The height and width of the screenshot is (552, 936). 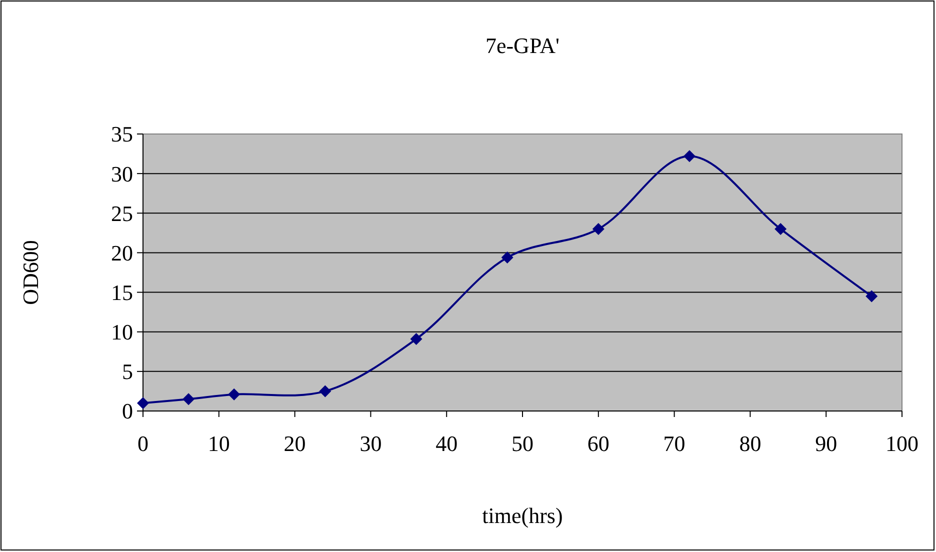 I want to click on y-tick-label: 35, so click(x=122, y=134).